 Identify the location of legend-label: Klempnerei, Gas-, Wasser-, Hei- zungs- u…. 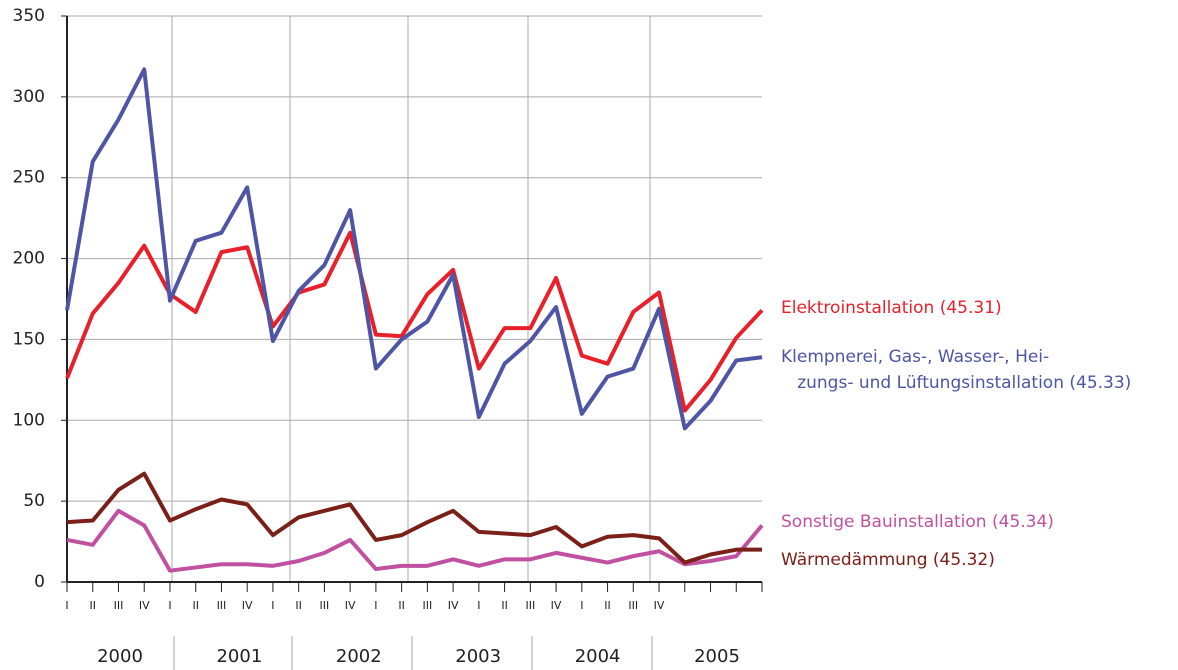
(956, 370).